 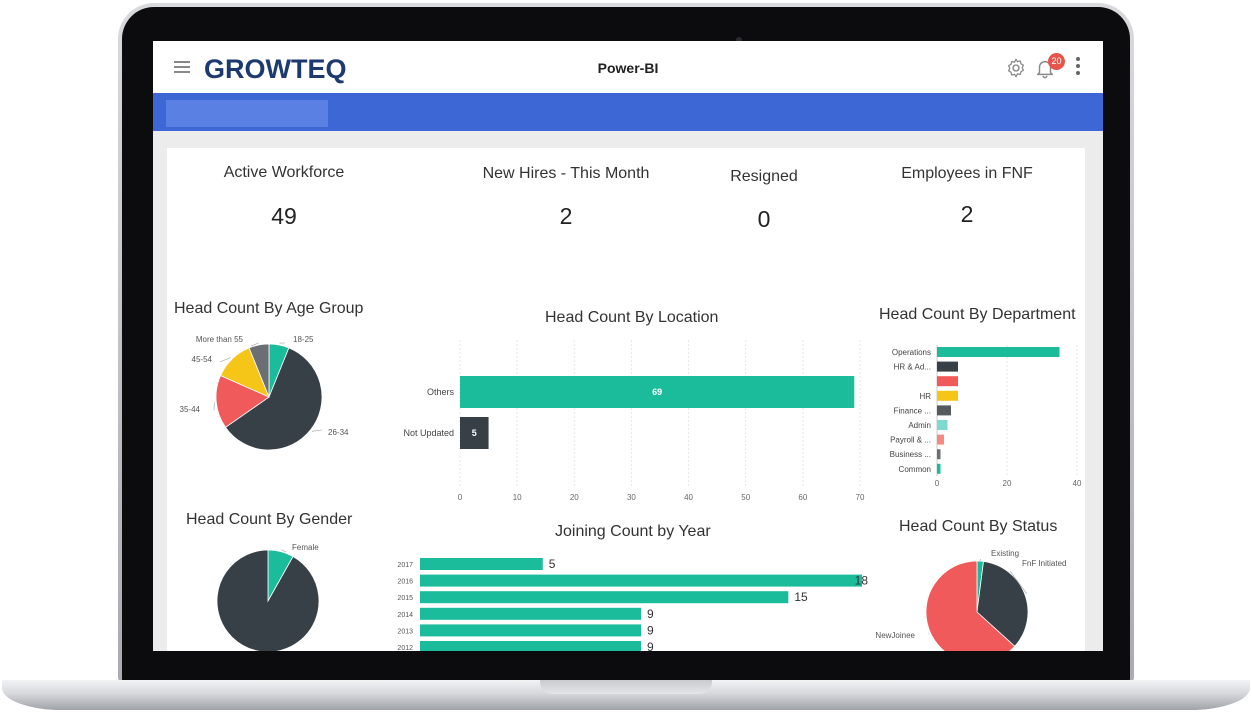 What do you see at coordinates (688, 497) in the screenshot?
I see `location-x-tick-label: 40` at bounding box center [688, 497].